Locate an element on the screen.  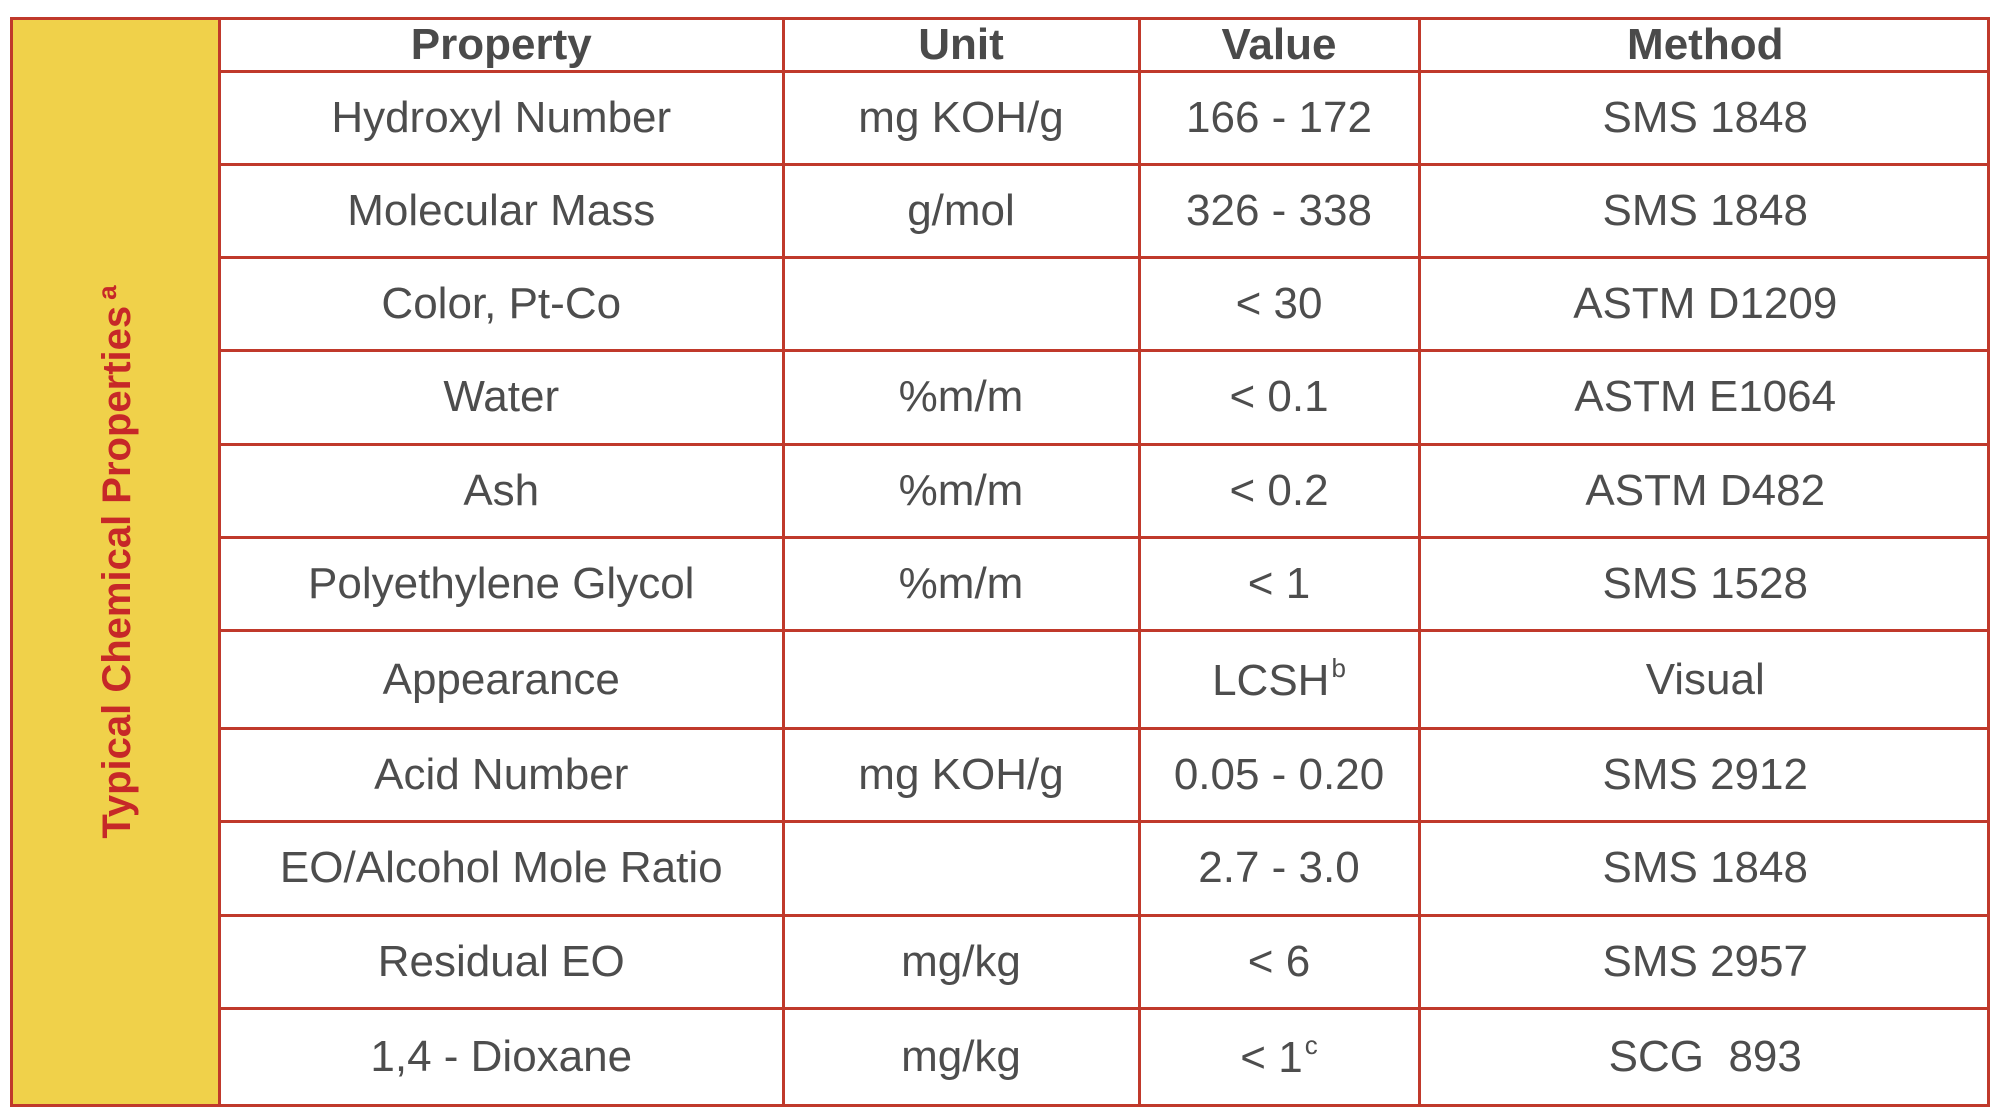
cell-value: < 30 is located at coordinates (1279, 304).